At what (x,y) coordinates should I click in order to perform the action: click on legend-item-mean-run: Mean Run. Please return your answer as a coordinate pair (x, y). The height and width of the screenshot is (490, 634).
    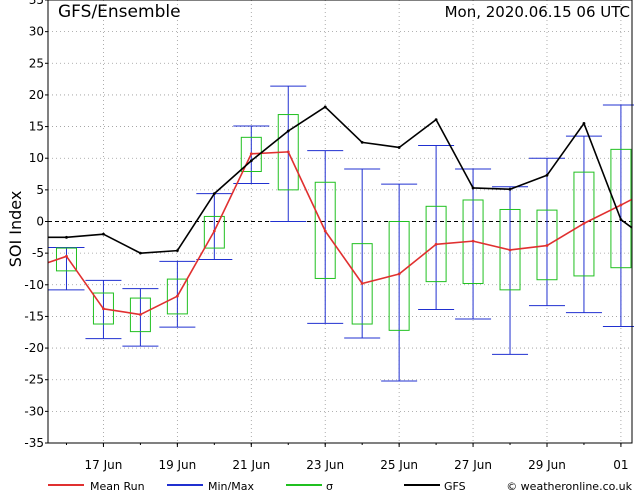
    Looking at the image, I should click on (96, 485).